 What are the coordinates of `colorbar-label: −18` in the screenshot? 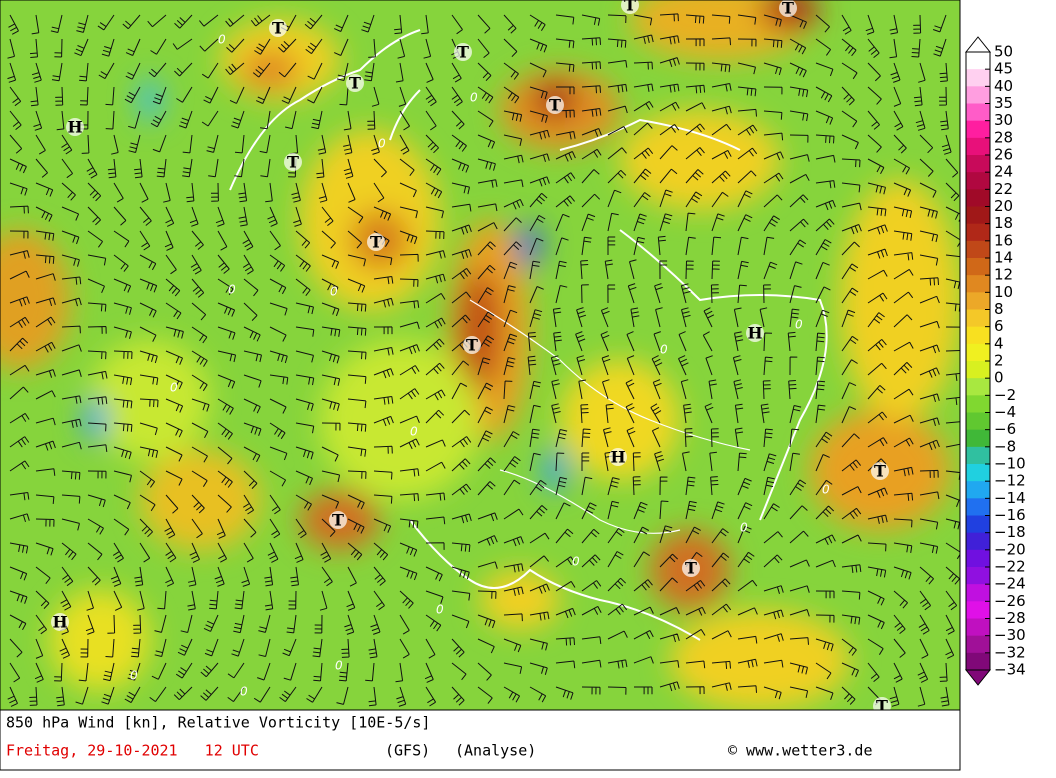 It's located at (1010, 532).